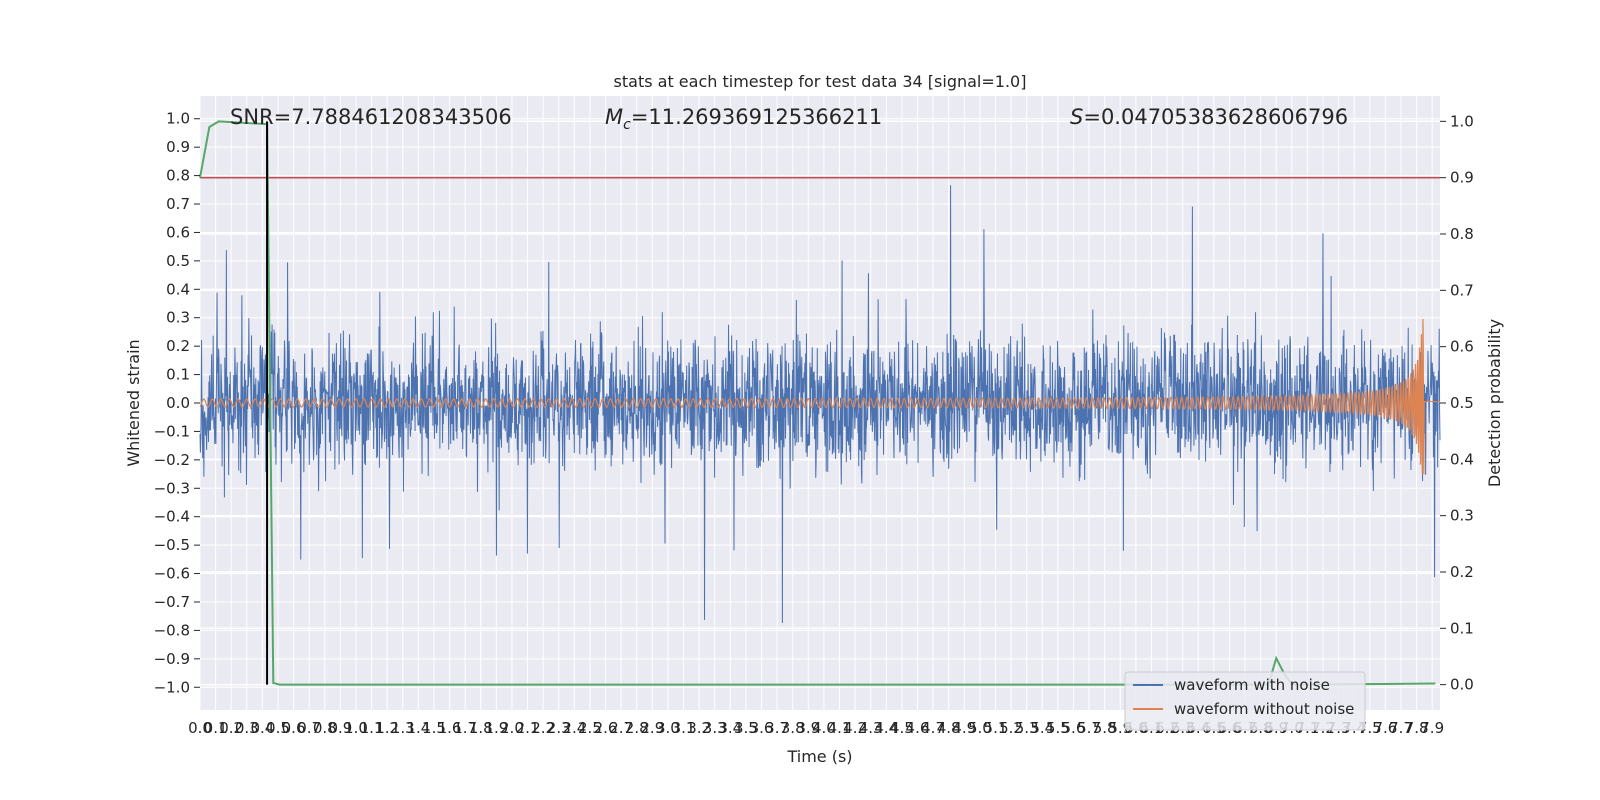 The image size is (1600, 800). Describe the element at coordinates (172, 574) in the screenshot. I see `y-tick-label: −0.6` at that location.